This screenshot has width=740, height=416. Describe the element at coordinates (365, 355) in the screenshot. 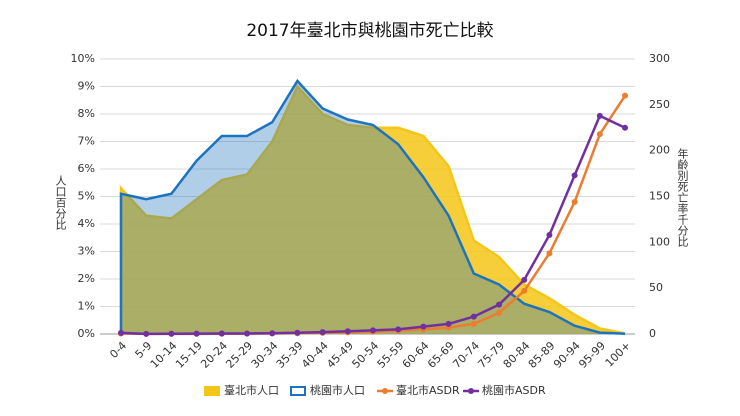

I see `x-tick-label: 50-54` at that location.